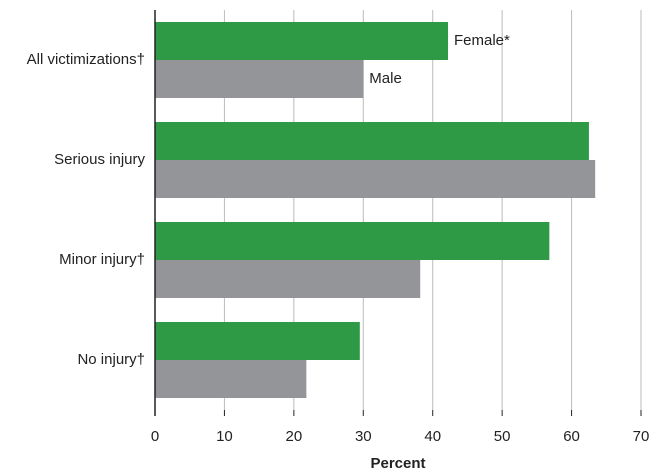 The height and width of the screenshot is (476, 664). What do you see at coordinates (397, 463) in the screenshot?
I see `x-axis-label: Percent` at bounding box center [397, 463].